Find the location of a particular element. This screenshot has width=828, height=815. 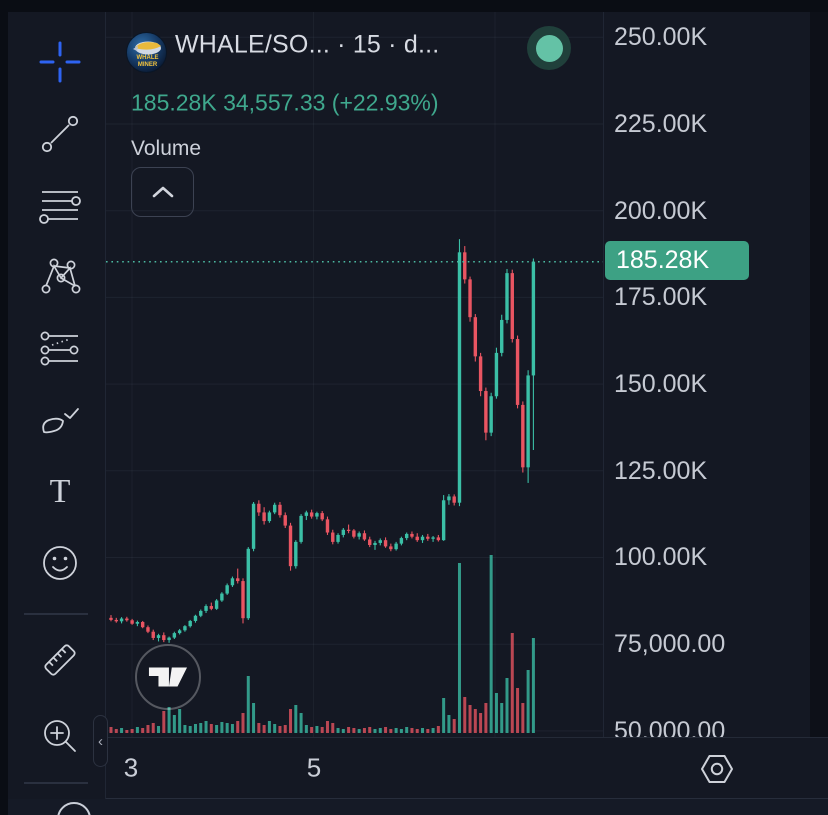

bottom-strip is located at coordinates (418, 807).